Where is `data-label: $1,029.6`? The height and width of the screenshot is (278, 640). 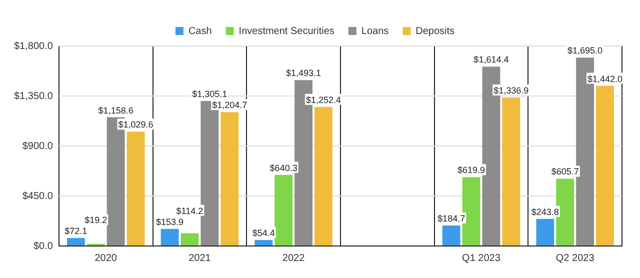
data-label: $1,029.6 is located at coordinates (136, 125).